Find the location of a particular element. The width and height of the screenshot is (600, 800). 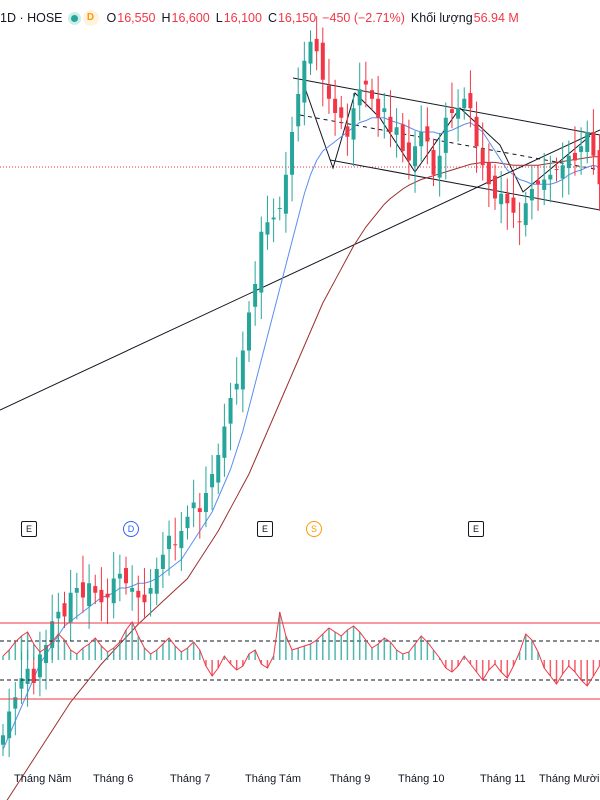

month-tick-label: Tháng 10 is located at coordinates (421, 779).